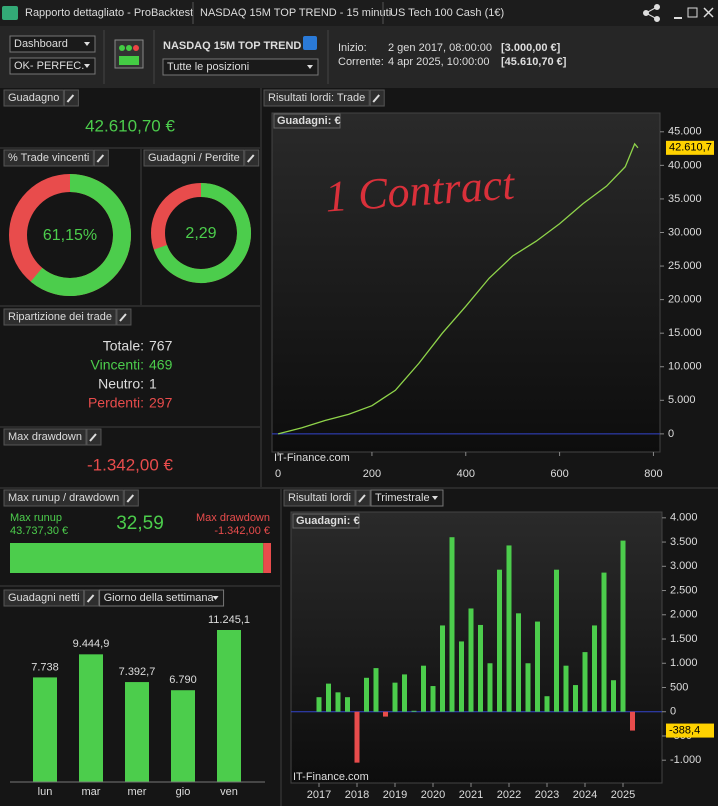  Describe the element at coordinates (278, 474) in the screenshot. I see `x-tick-label: 0` at that location.